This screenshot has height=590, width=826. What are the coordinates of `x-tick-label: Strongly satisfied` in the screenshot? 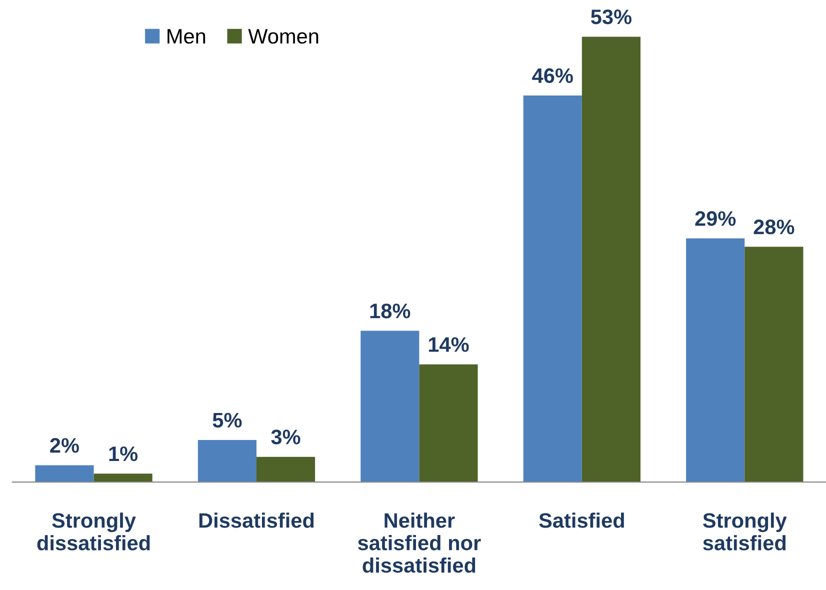 It's located at (744, 531).